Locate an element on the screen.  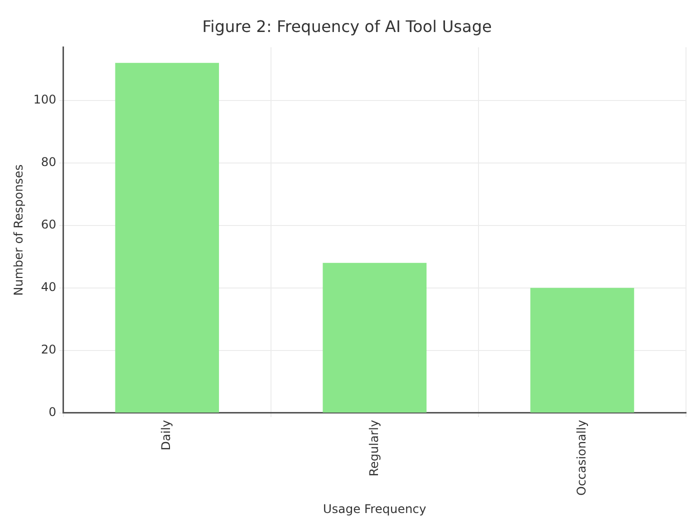
y-tick-label: 0 is located at coordinates (52, 412).